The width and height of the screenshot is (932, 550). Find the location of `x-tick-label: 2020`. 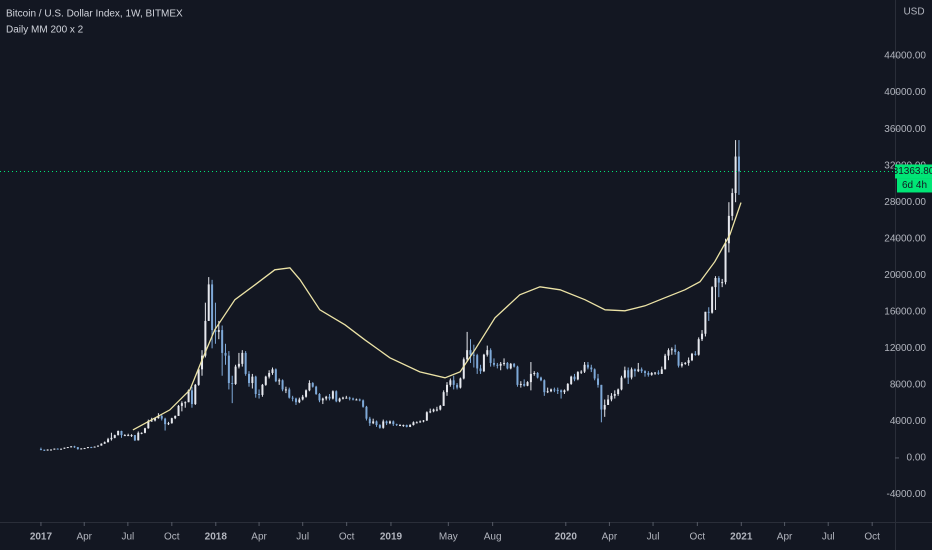

x-tick-label: 2020 is located at coordinates (566, 537).